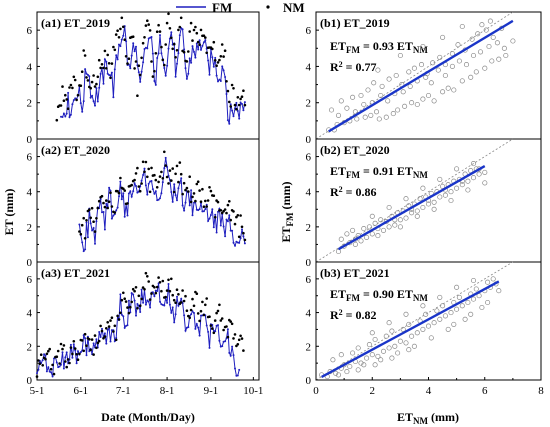  What do you see at coordinates (33, 203) in the screenshot?
I see `panel-a2-y-ticks: 0 2 4 6` at bounding box center [33, 203].